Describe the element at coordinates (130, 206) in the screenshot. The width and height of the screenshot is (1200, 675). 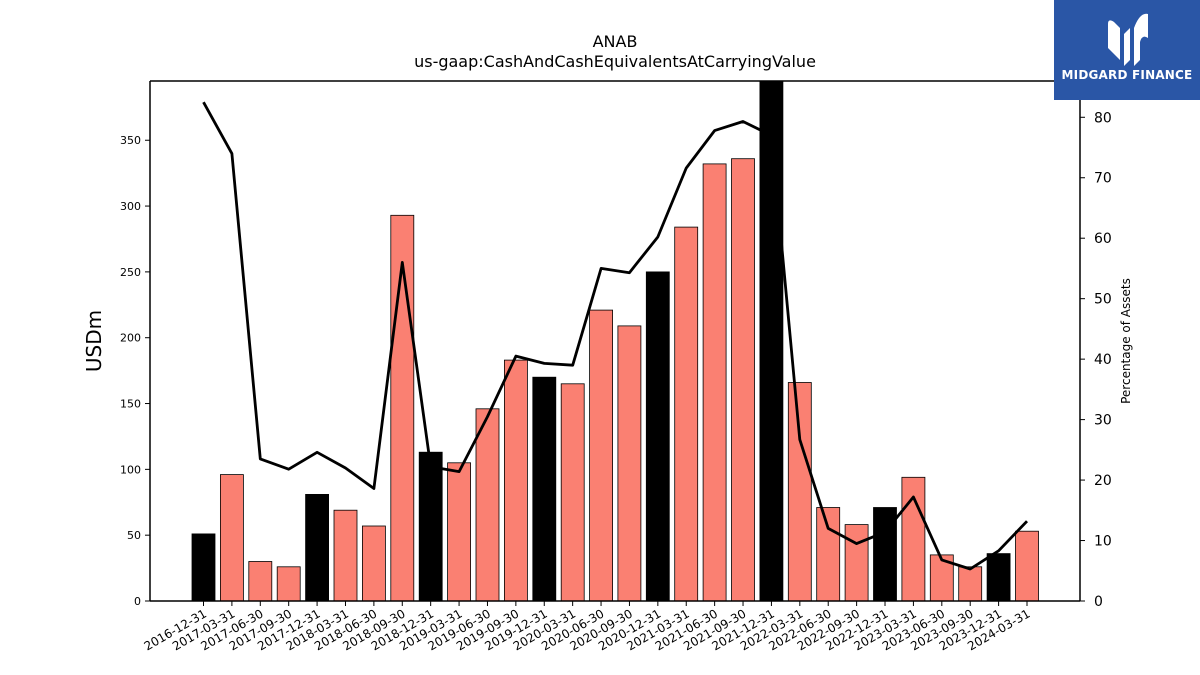
I see `y-tick-label: 300` at that location.